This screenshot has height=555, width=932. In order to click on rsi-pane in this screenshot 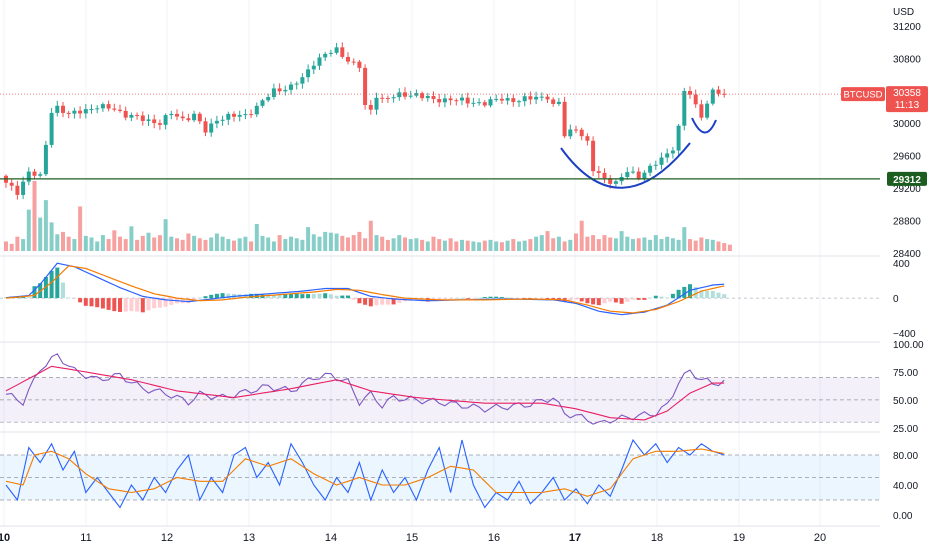, I will do `click(440, 389)`.